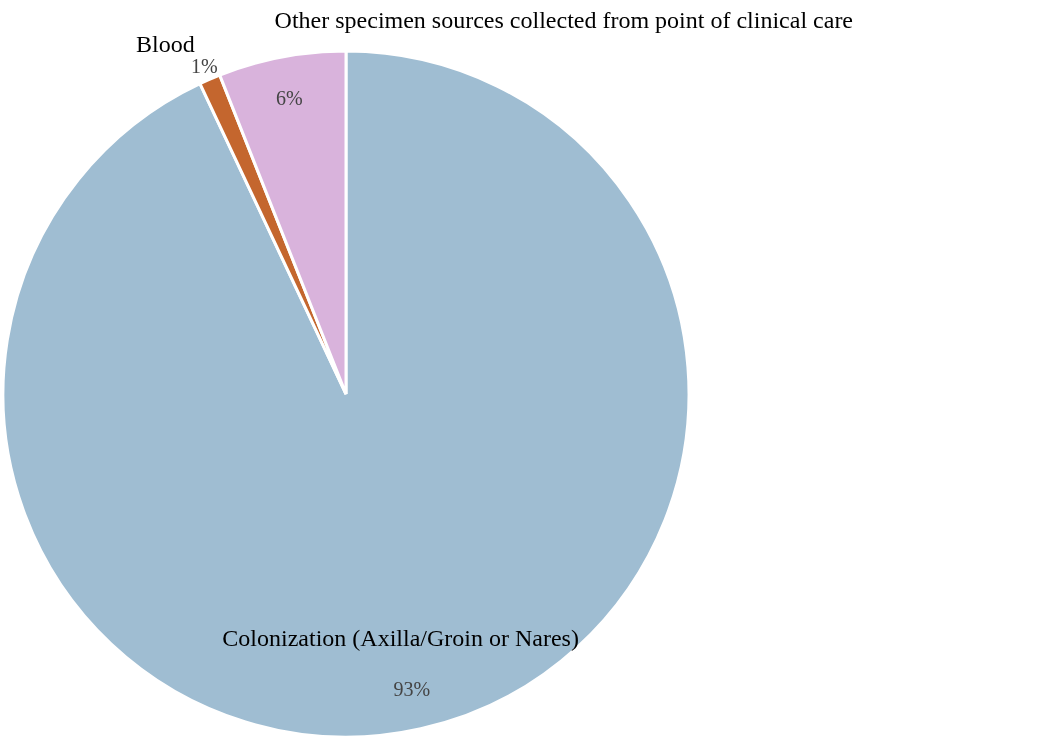 The image size is (1040, 739). What do you see at coordinates (165, 44) in the screenshot?
I see `slice-label: Blood` at bounding box center [165, 44].